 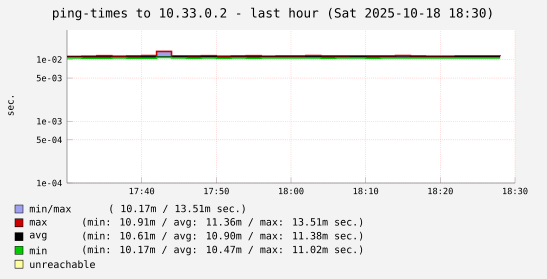 What do you see at coordinates (142, 191) in the screenshot?
I see `x-tick-label: 17:40` at bounding box center [142, 191].